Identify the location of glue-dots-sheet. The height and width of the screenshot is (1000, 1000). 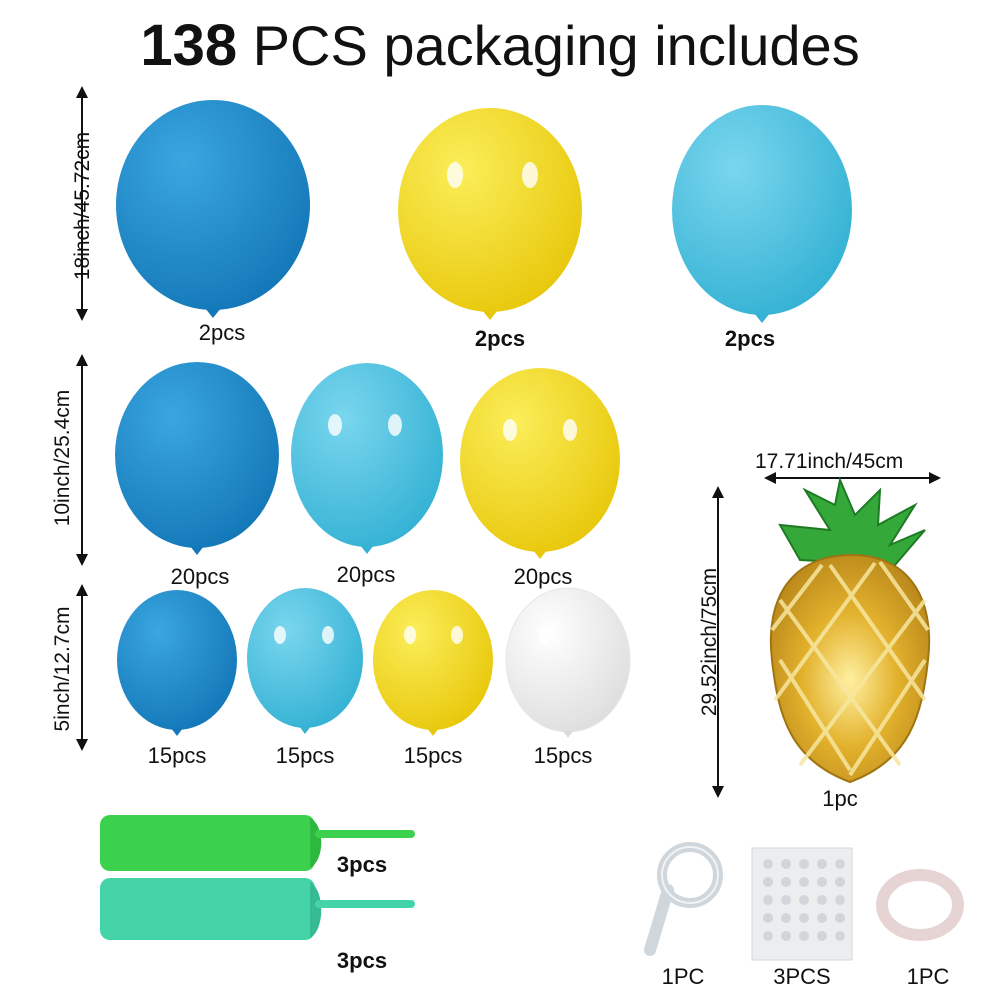
(802, 904).